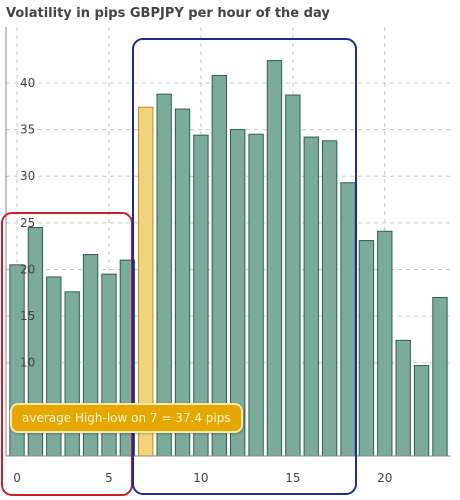 Image resolution: width=460 pixels, height=500 pixels. I want to click on y-tick-label: 10, so click(27, 363).